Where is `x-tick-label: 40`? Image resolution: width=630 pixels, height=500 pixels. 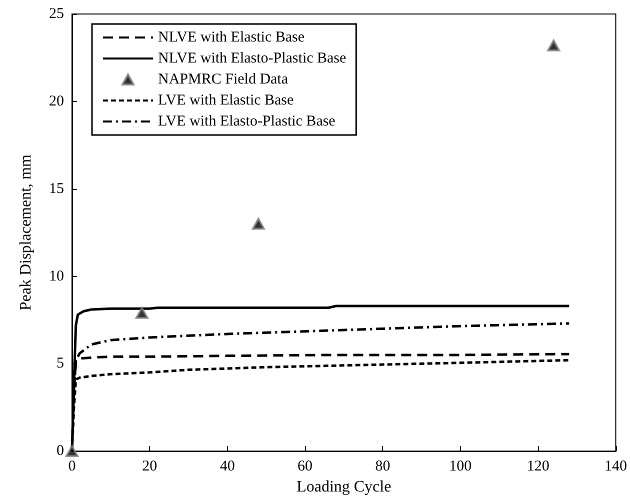 x-tick-label: 40 is located at coordinates (227, 466).